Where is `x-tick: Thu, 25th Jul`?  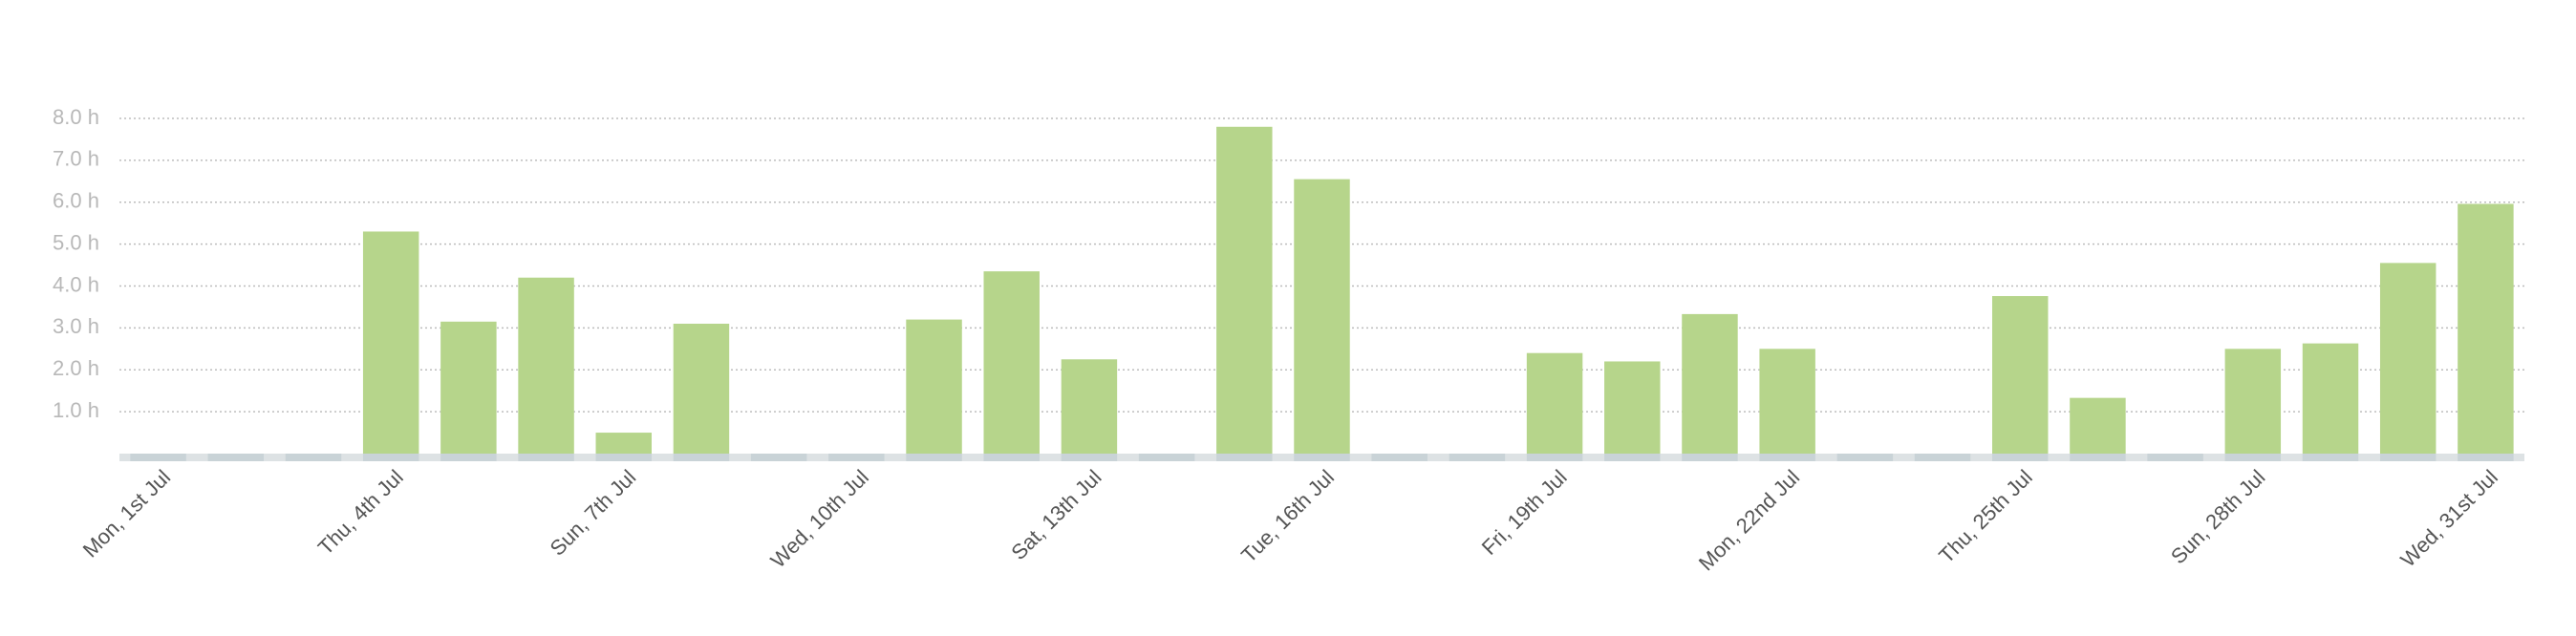
x-tick: Thu, 25th Jul is located at coordinates (1985, 516).